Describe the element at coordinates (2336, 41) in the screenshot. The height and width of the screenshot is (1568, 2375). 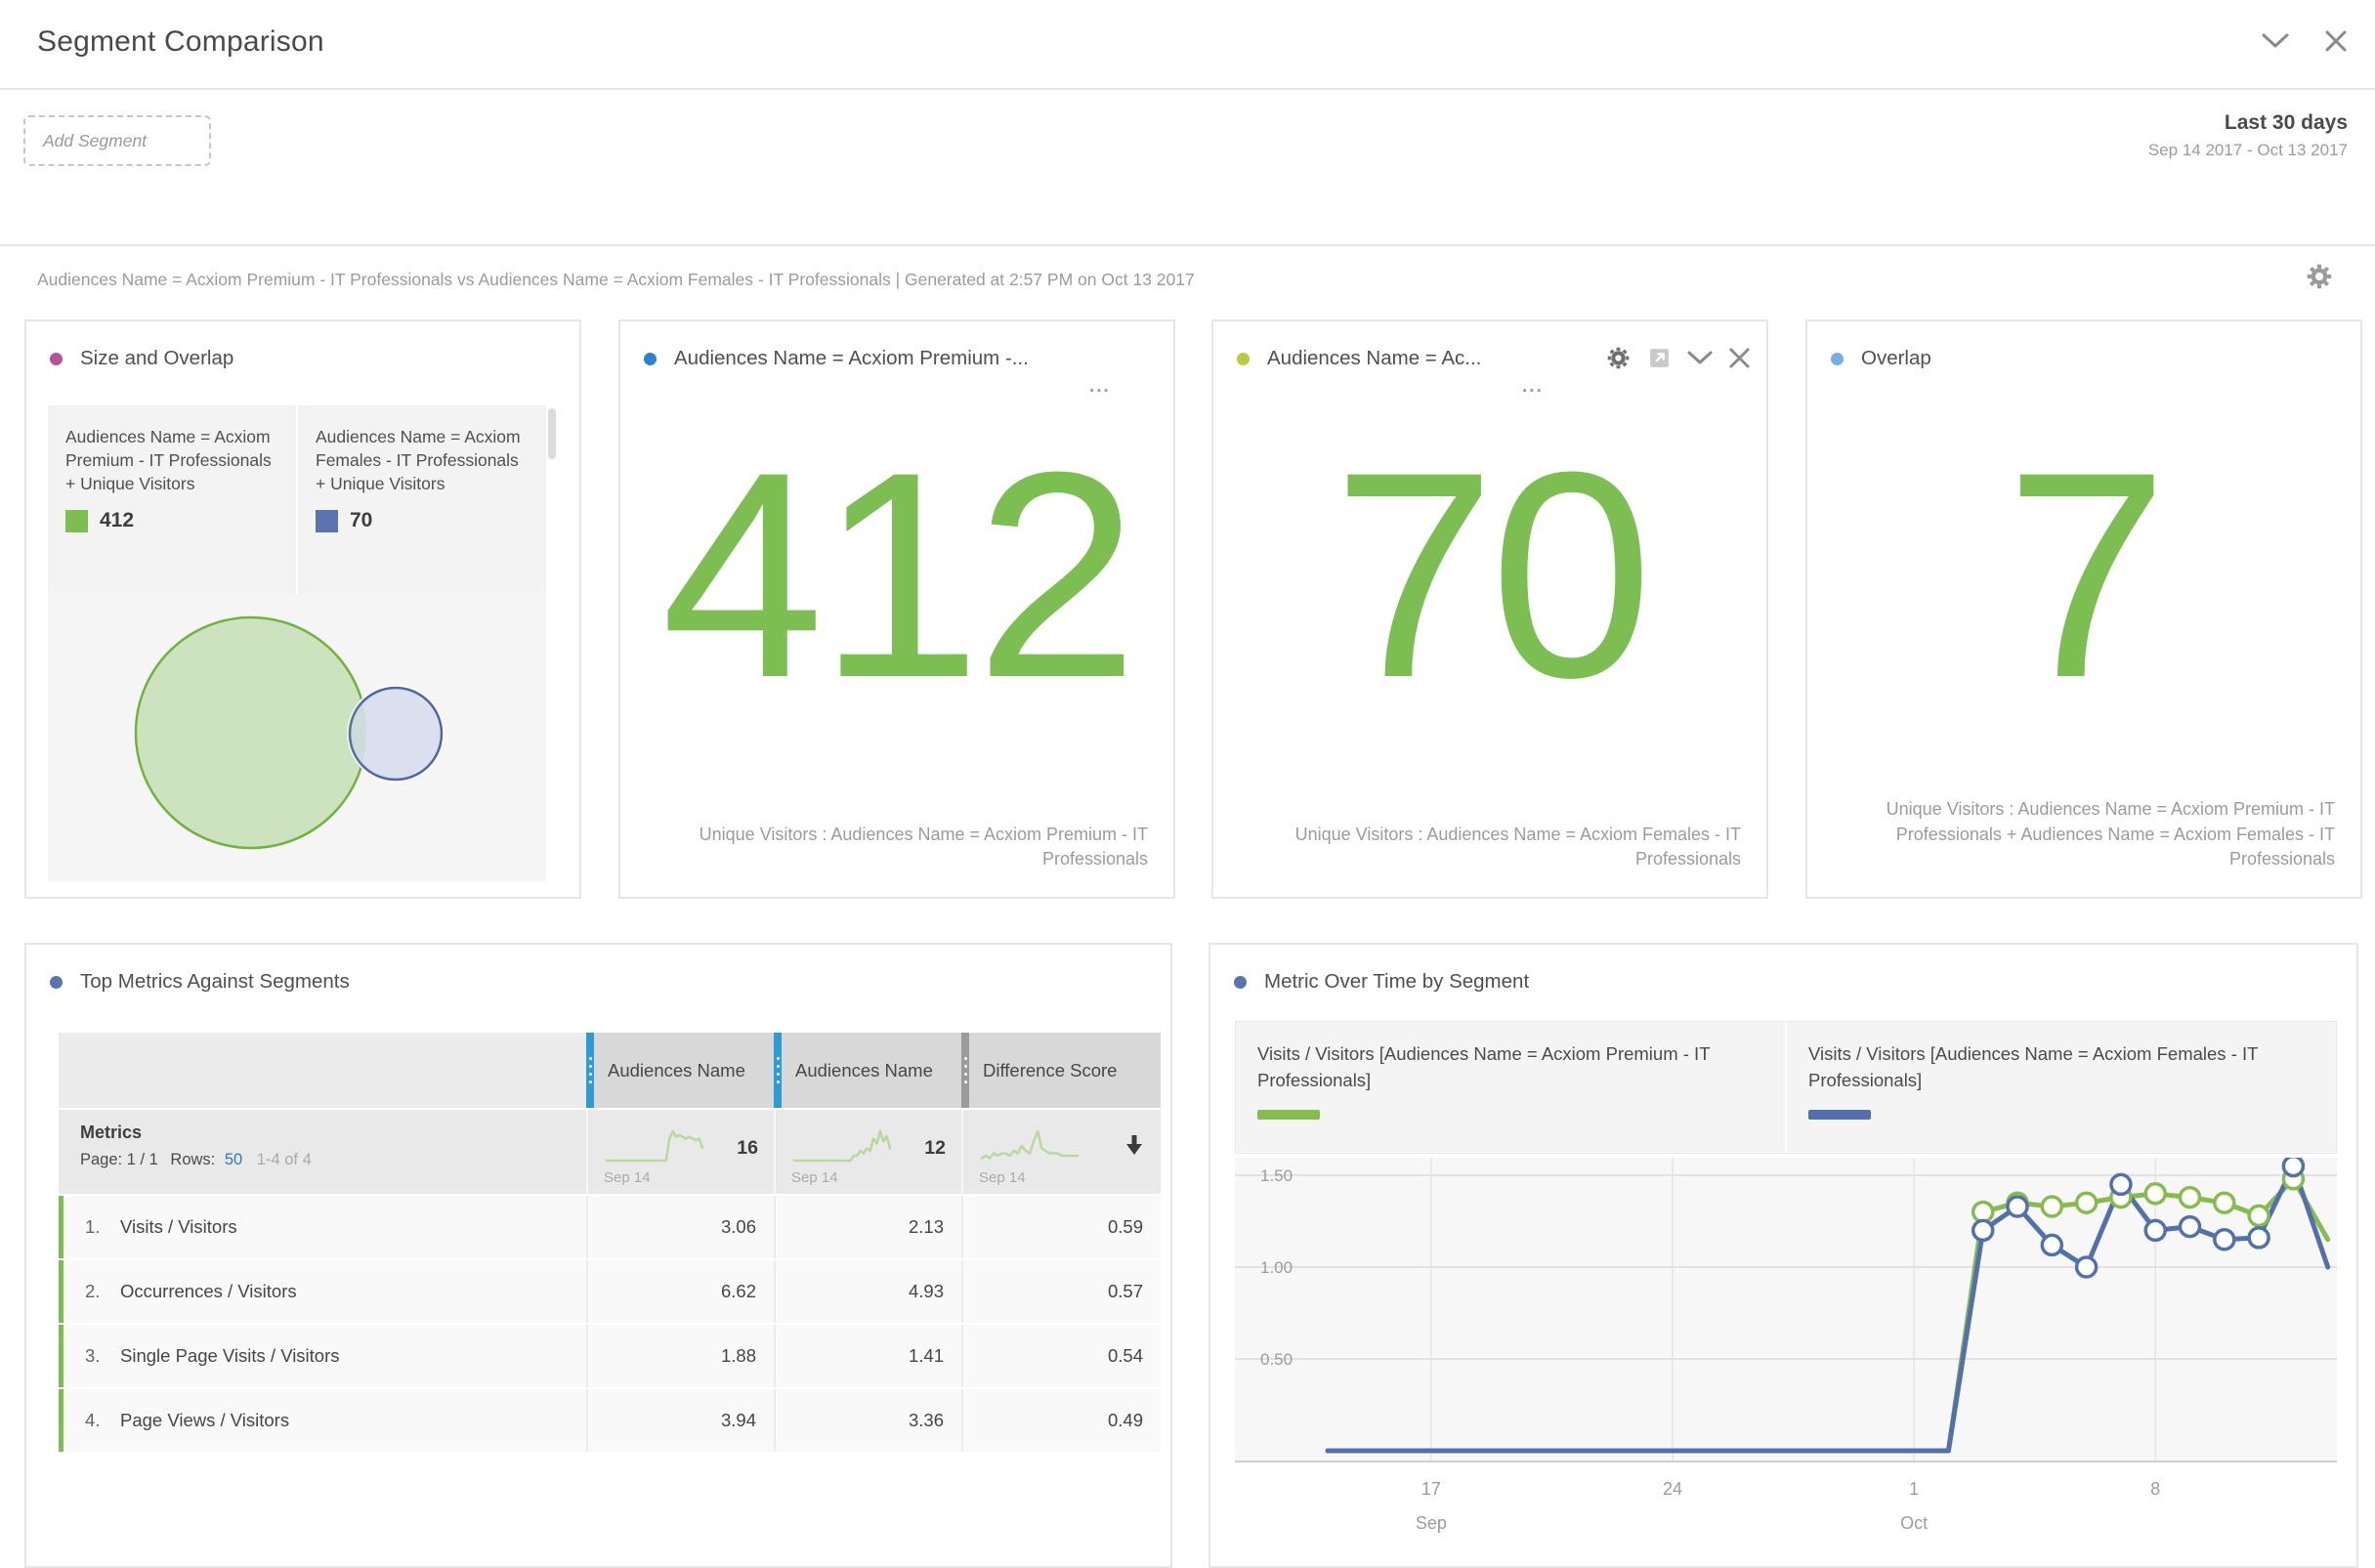
I see `close-icon` at that location.